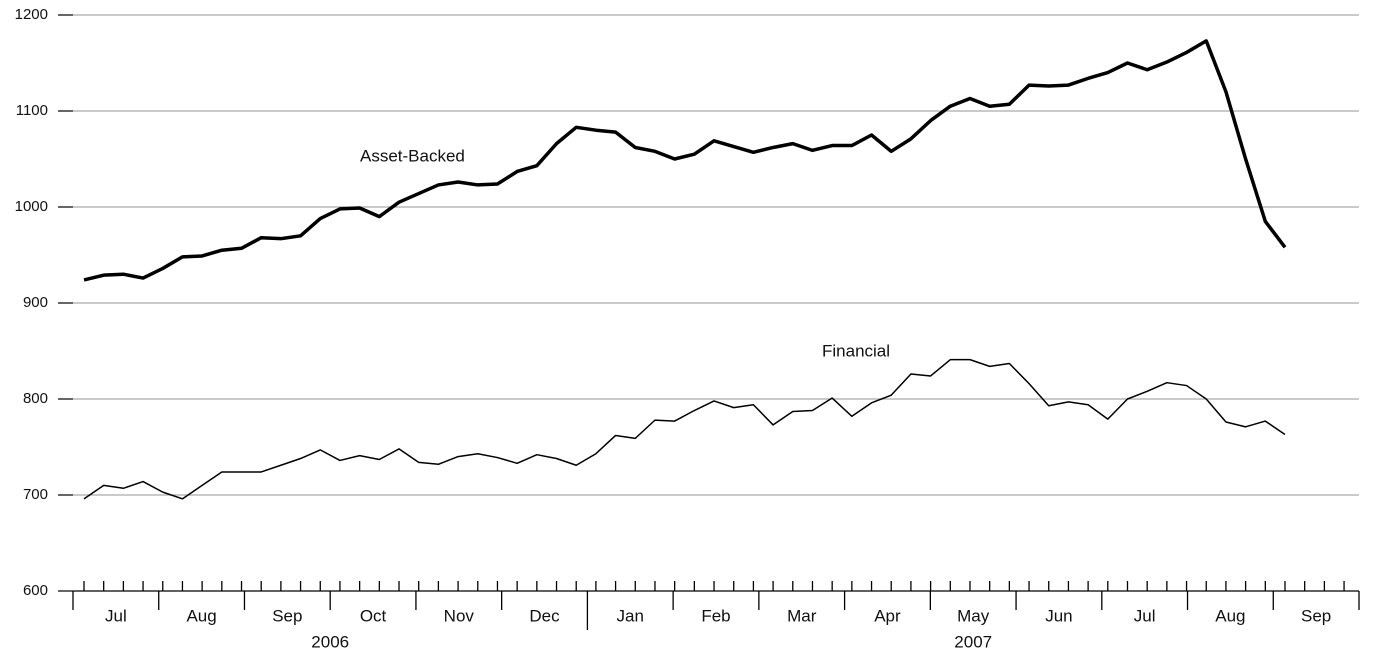 This screenshot has width=1379, height=660. I want to click on year-label: 2006, so click(330, 641).